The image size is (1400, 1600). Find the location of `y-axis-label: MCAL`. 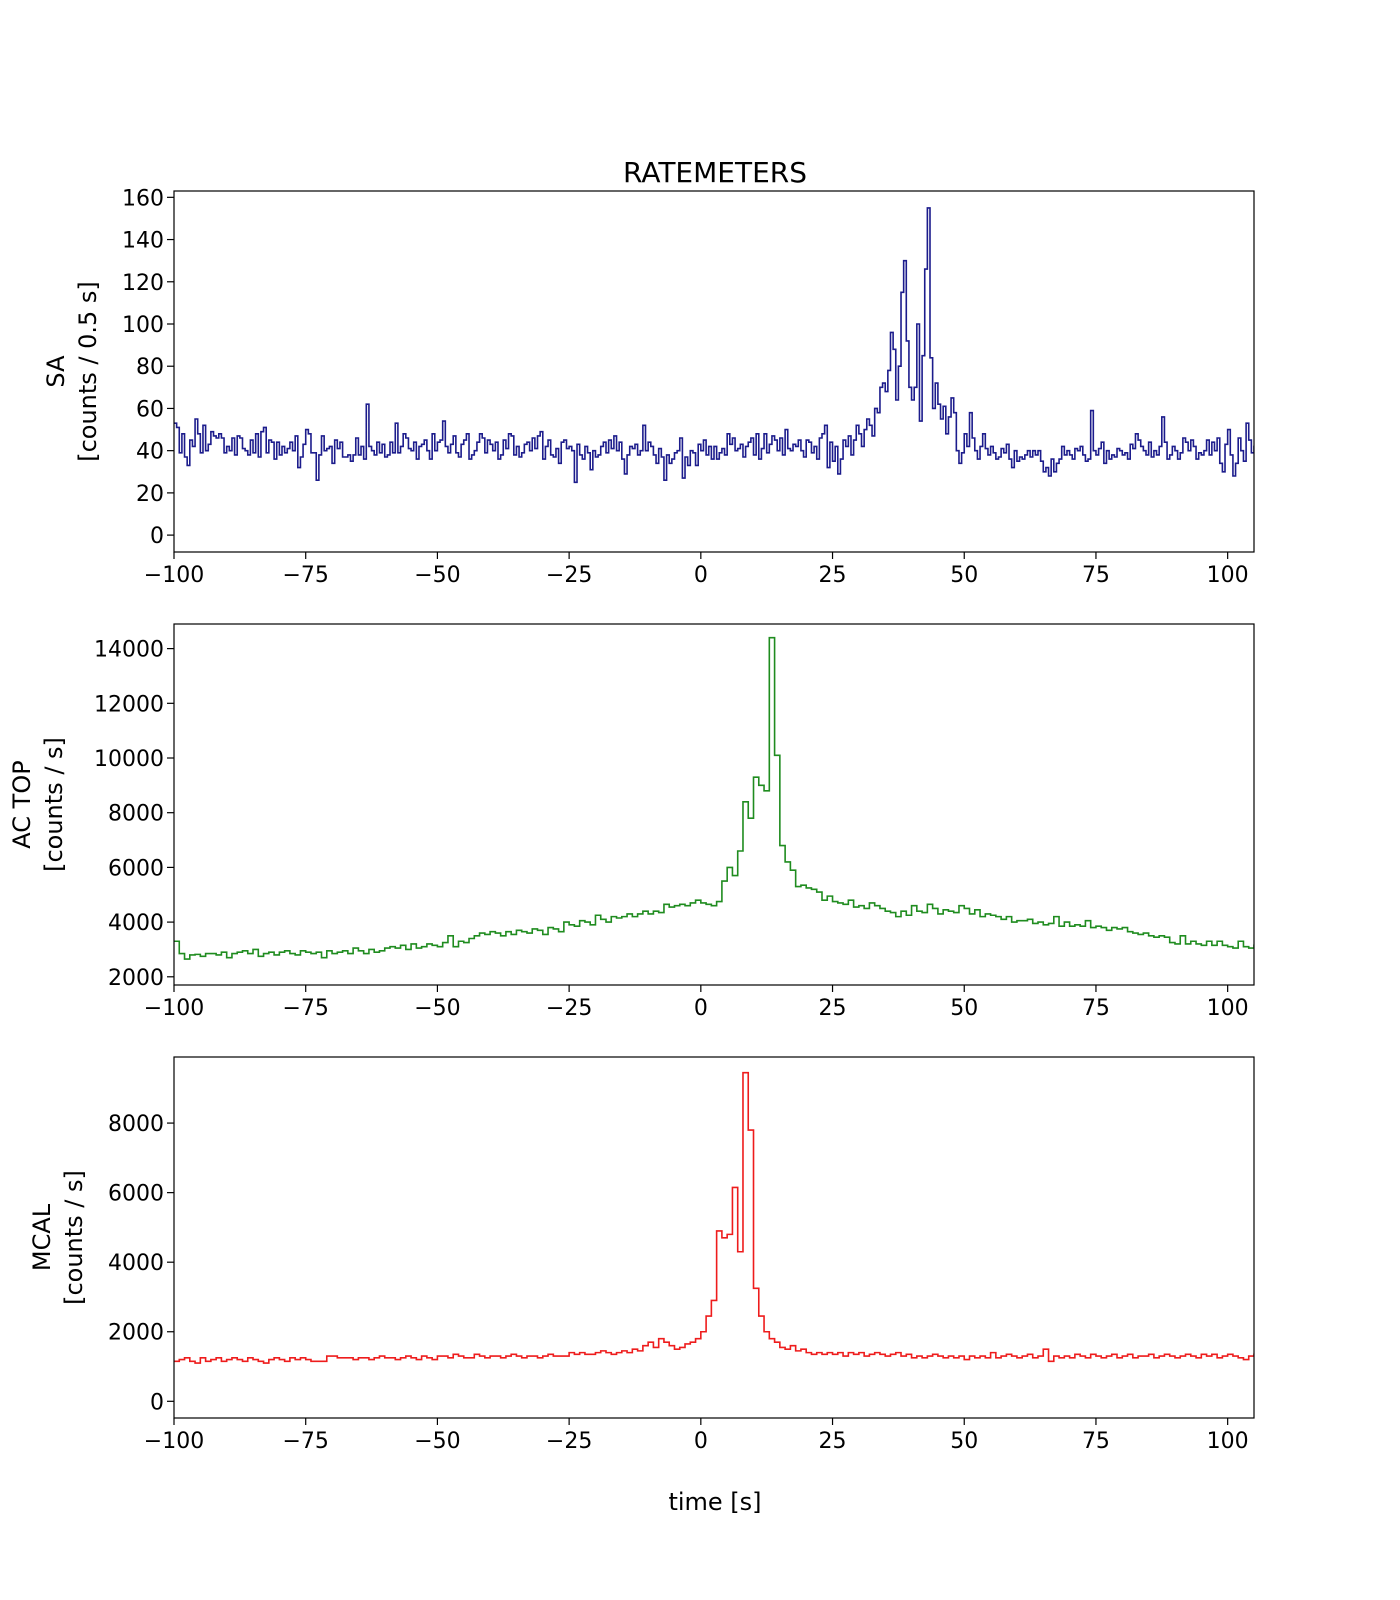

y-axis-label: MCAL is located at coordinates (42, 1237).